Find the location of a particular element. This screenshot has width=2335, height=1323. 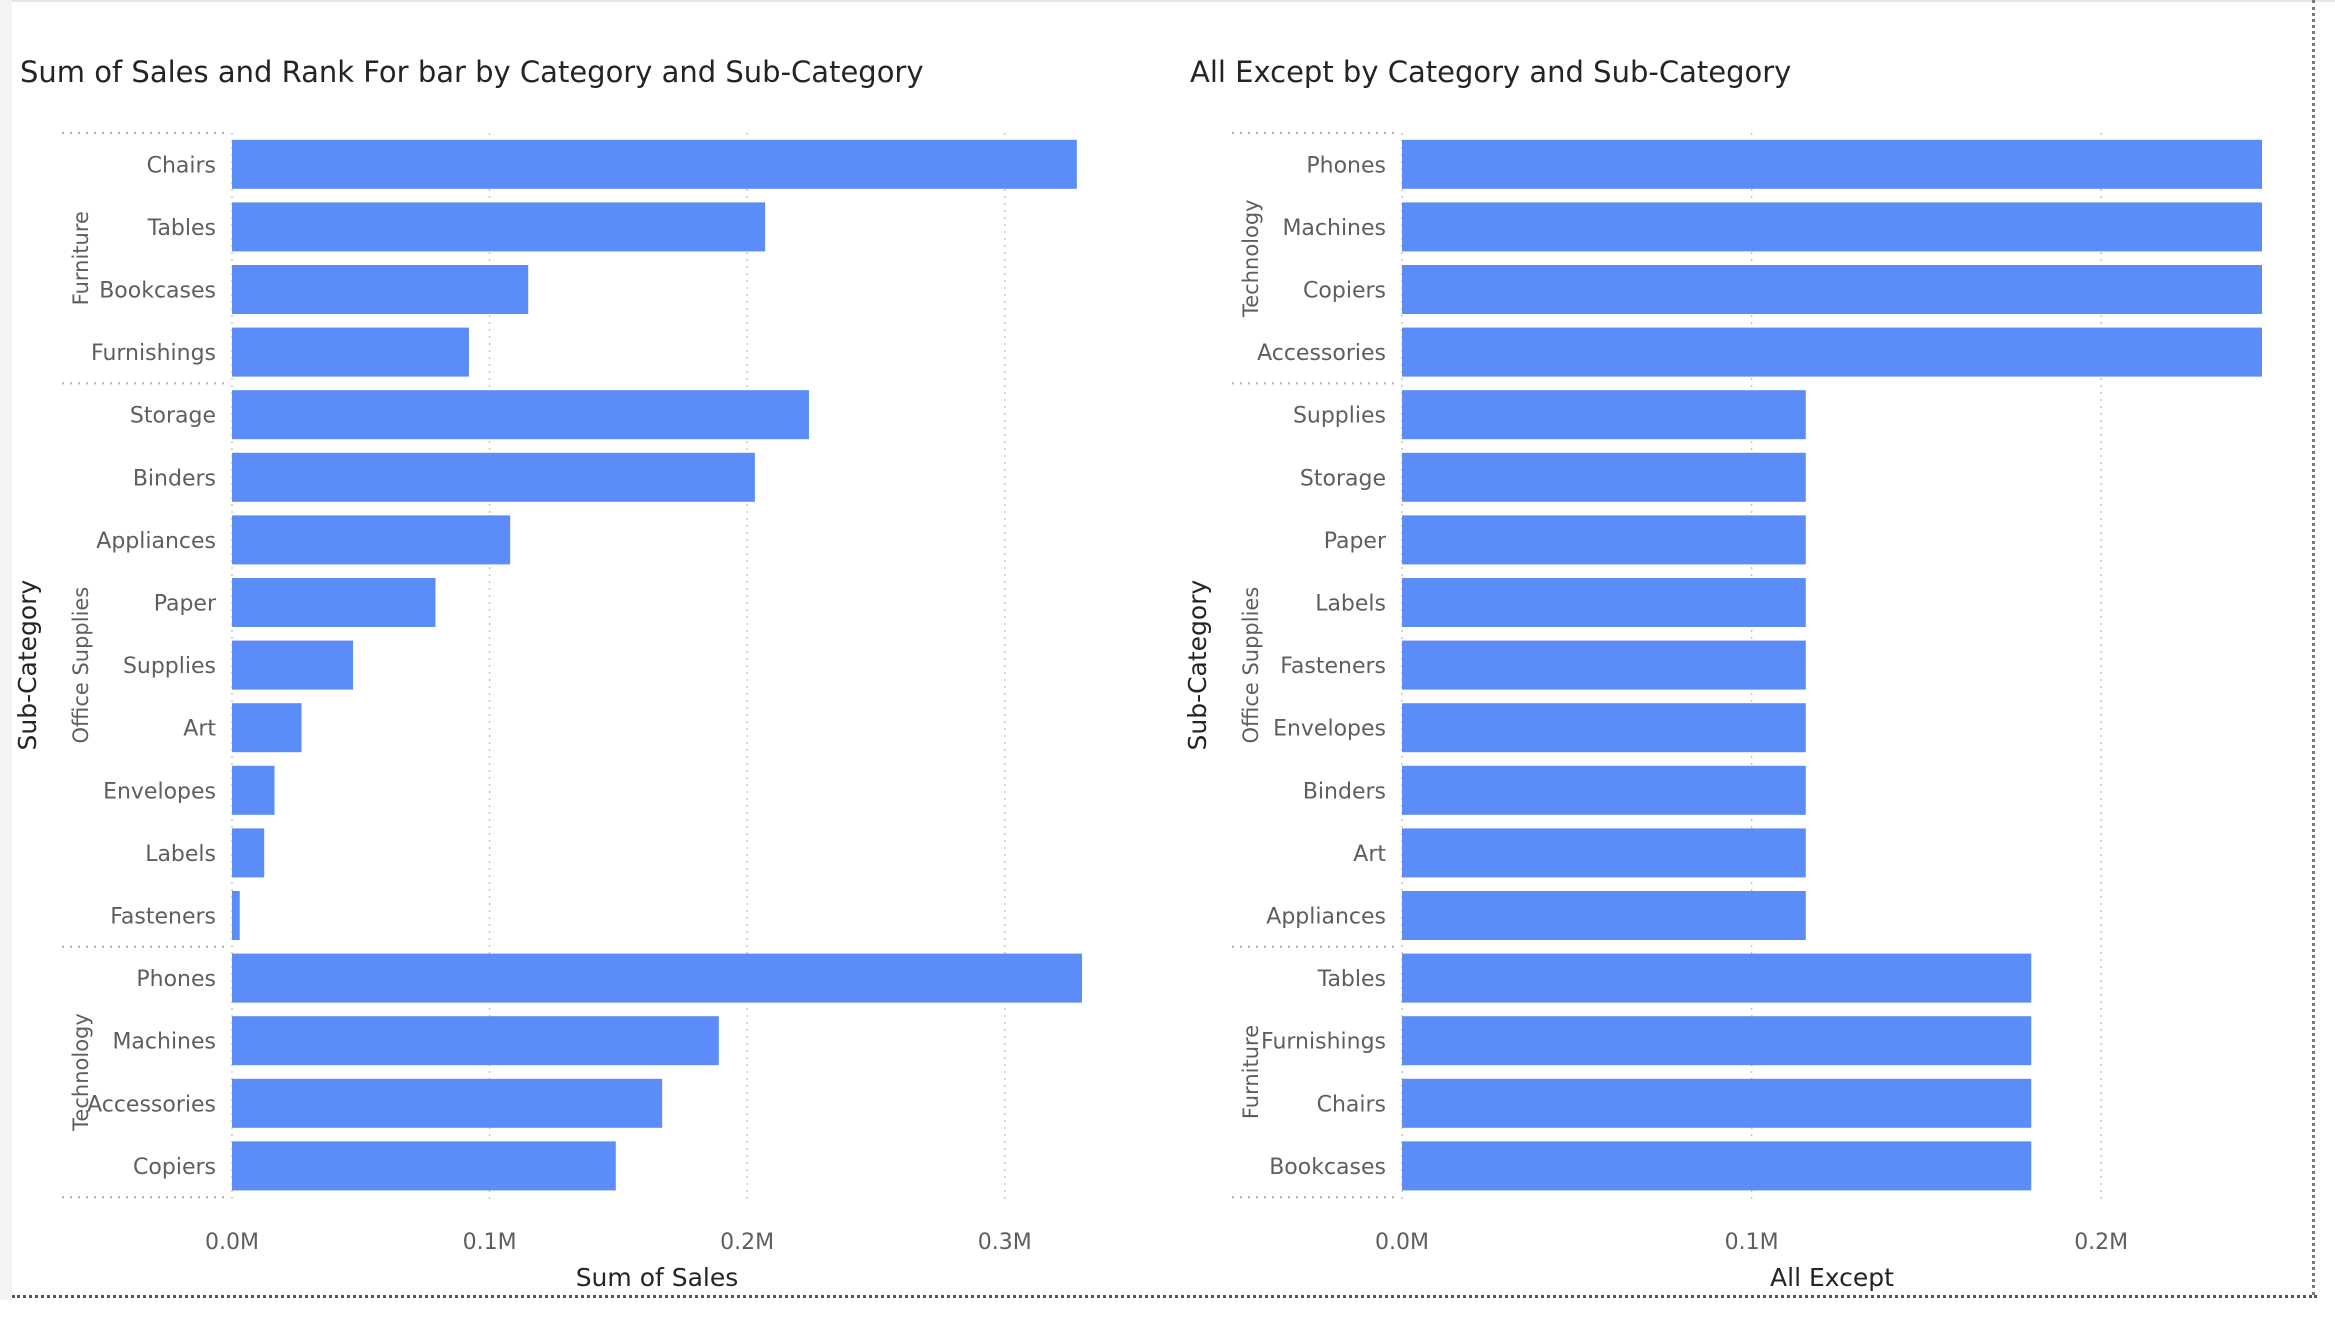

top-border is located at coordinates (1167, 1).